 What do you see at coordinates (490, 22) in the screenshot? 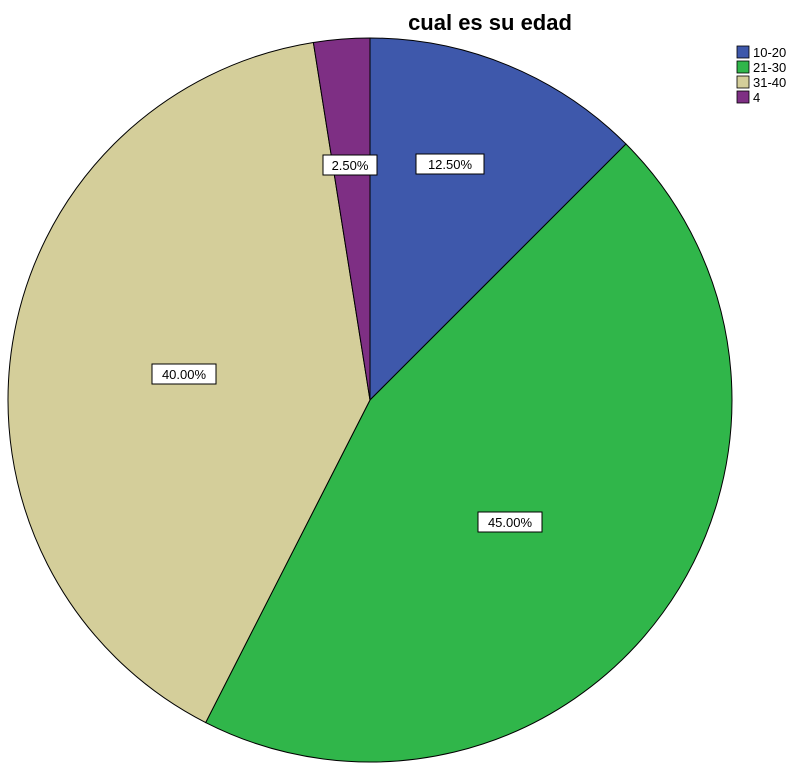
I see `chart-title: cual es su edad` at bounding box center [490, 22].